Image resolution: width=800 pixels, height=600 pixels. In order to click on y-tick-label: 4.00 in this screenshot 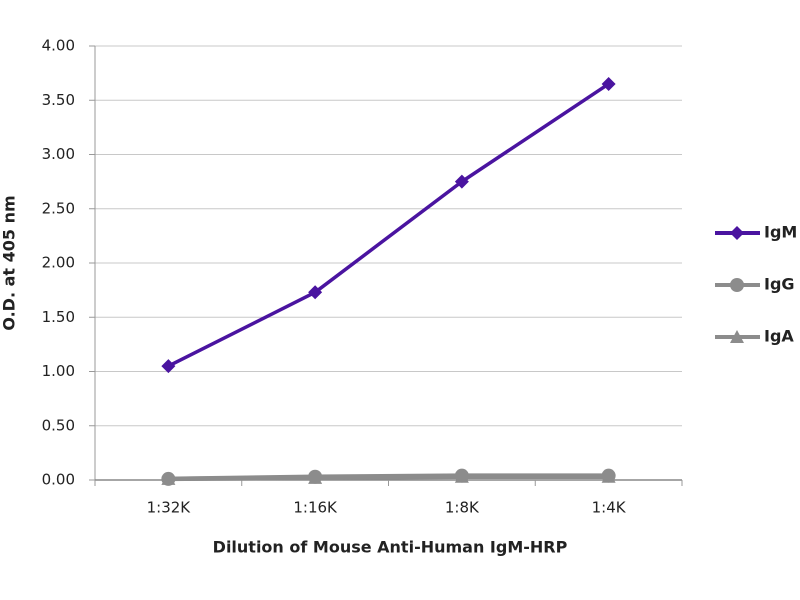, I will do `click(58, 46)`.